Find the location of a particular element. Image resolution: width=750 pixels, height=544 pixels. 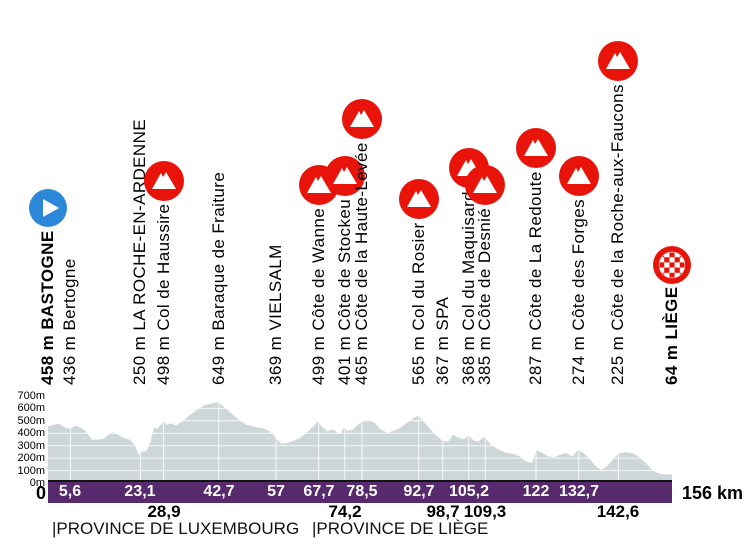

waypoint-label: 287 m Côte de La Redoute is located at coordinates (535, 278).